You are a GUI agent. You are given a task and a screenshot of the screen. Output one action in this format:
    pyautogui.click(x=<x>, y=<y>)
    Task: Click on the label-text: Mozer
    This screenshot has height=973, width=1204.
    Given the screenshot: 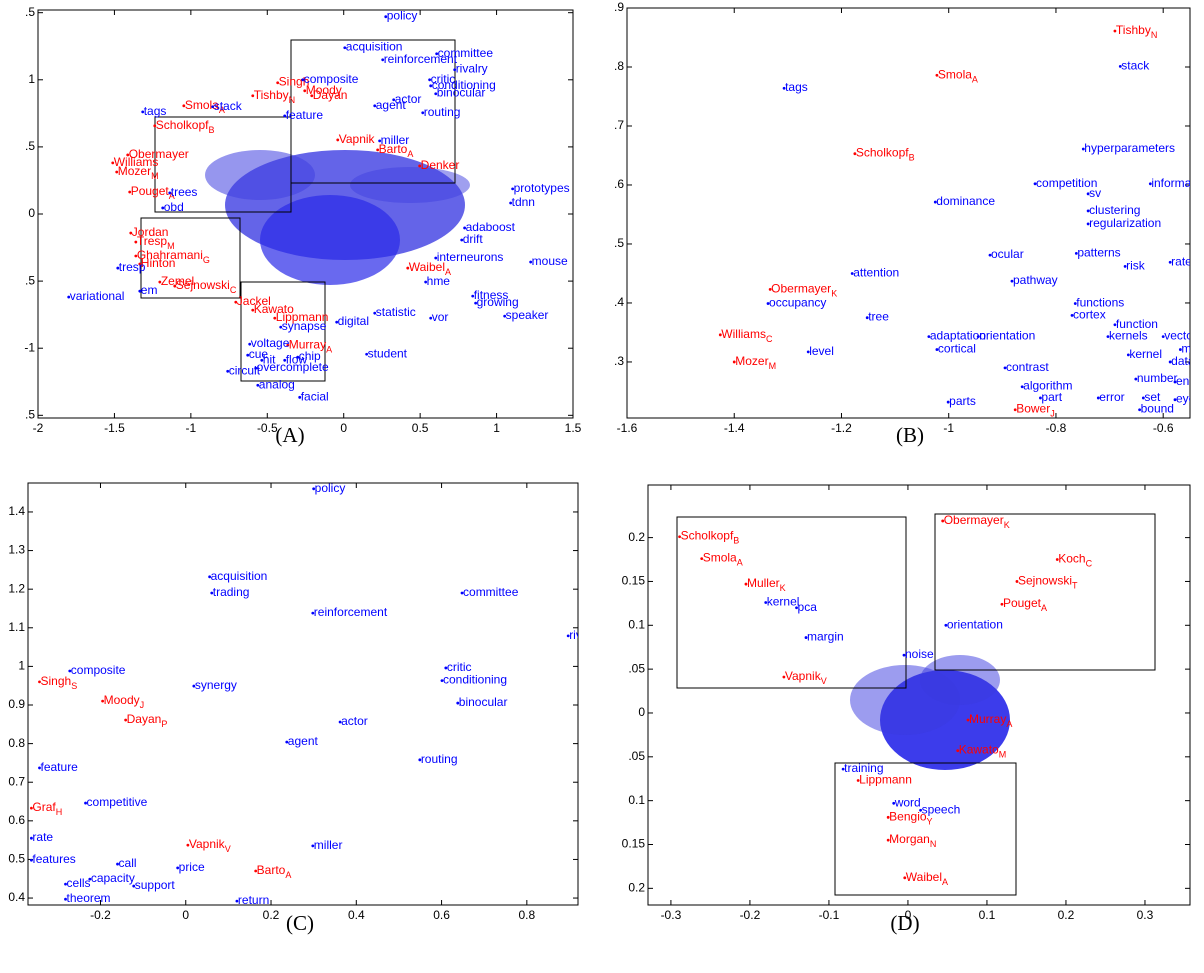 What is the action you would take?
    pyautogui.click(x=134, y=171)
    